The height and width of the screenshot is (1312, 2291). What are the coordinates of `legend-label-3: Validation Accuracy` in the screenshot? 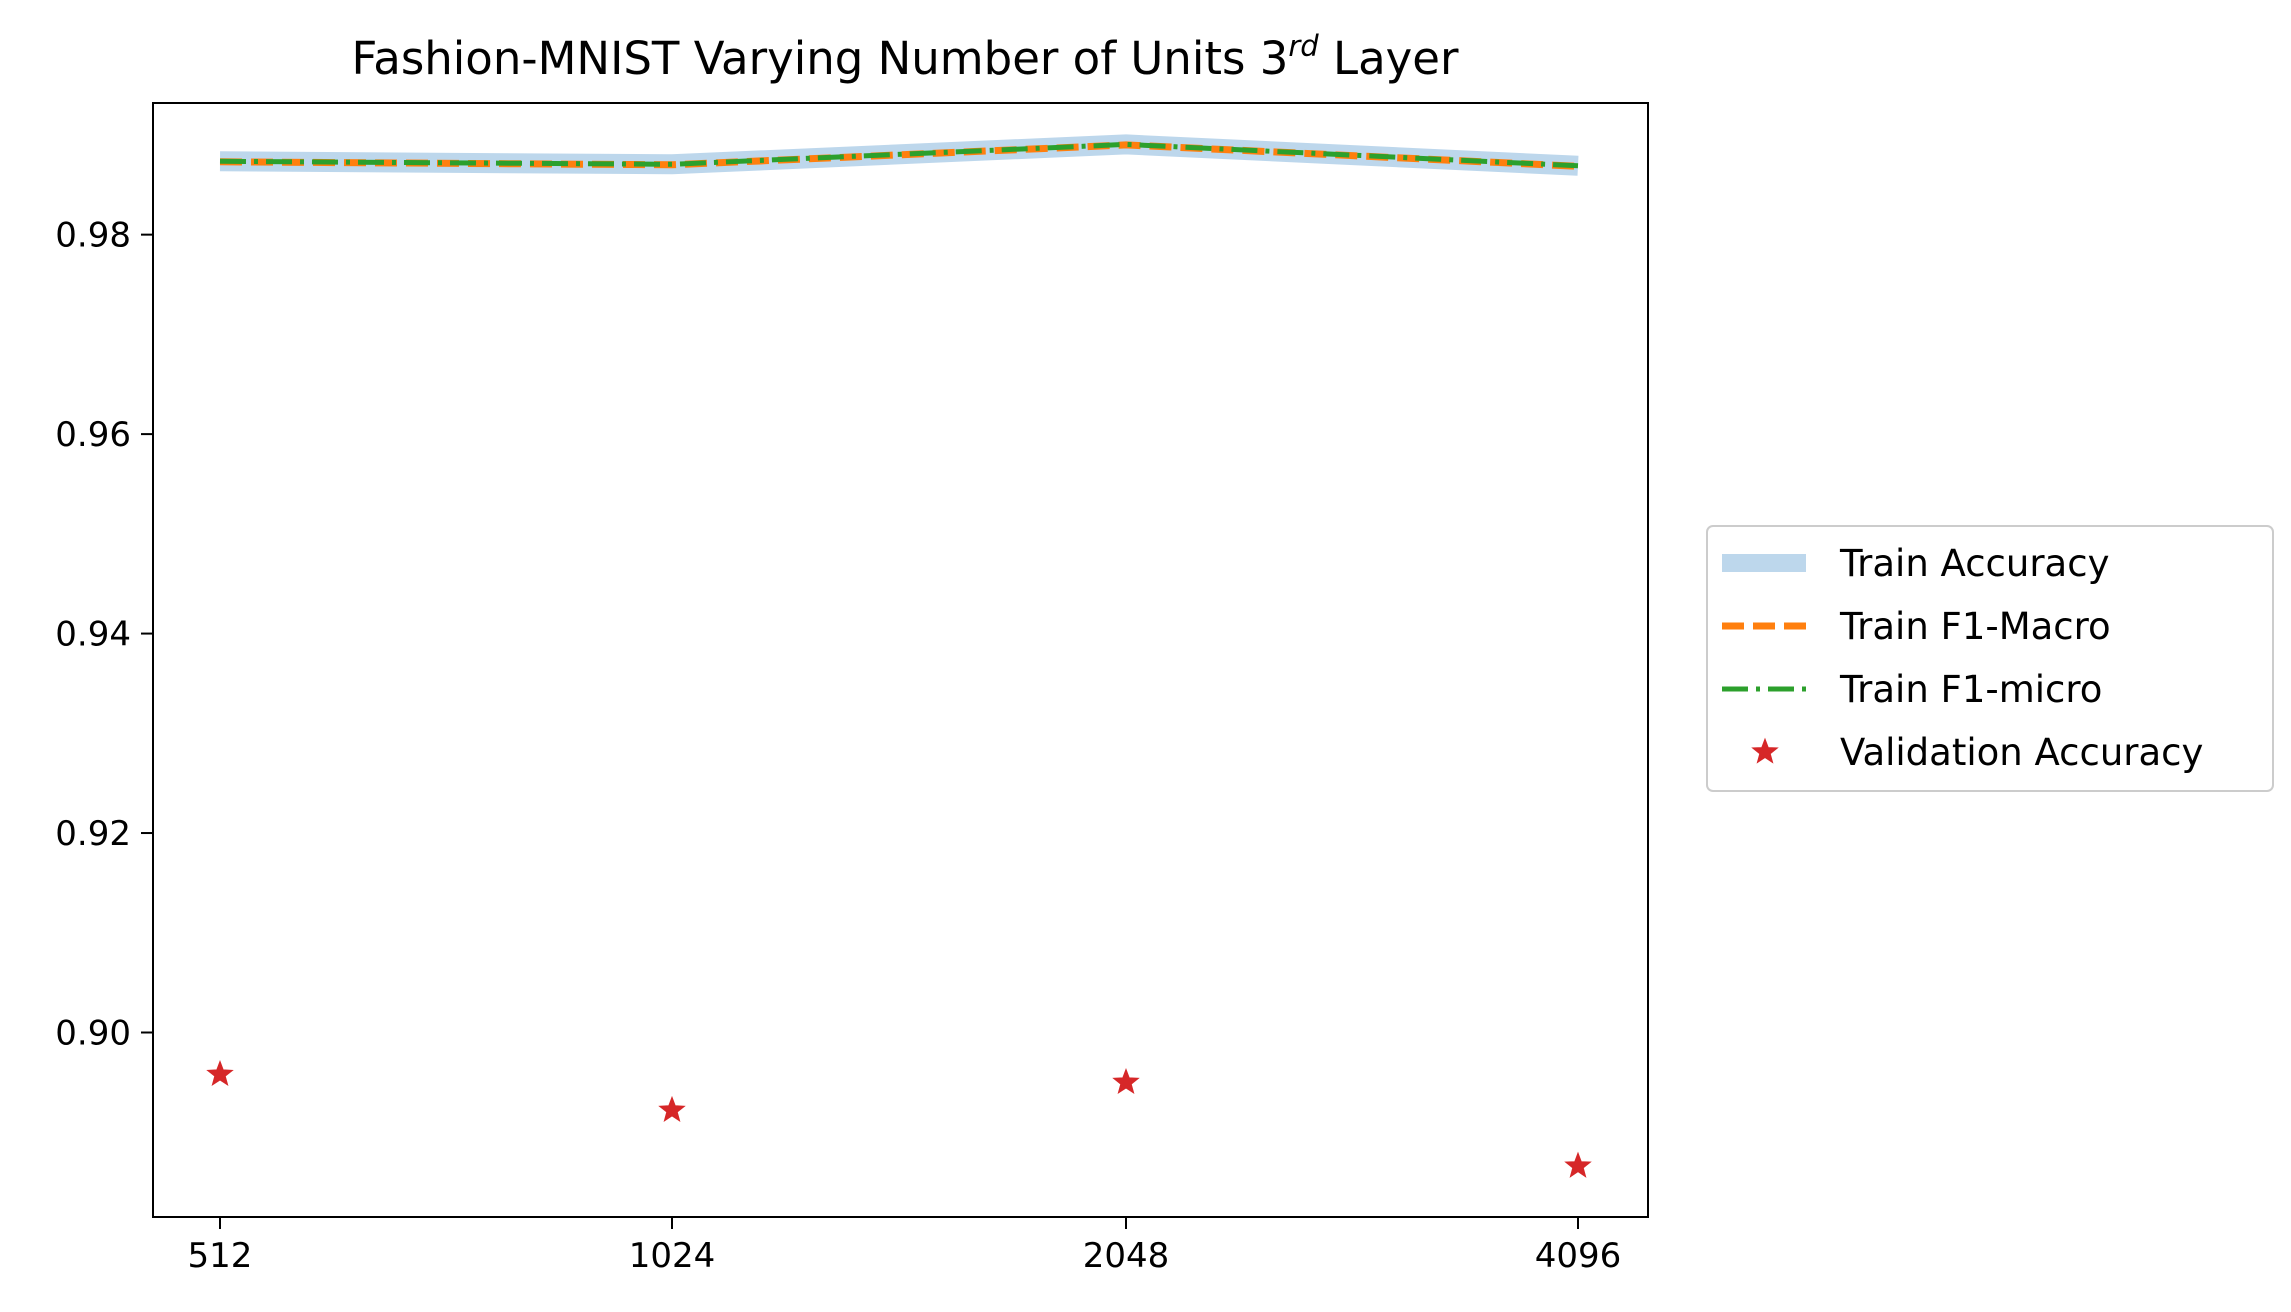 It's located at (2021, 752).